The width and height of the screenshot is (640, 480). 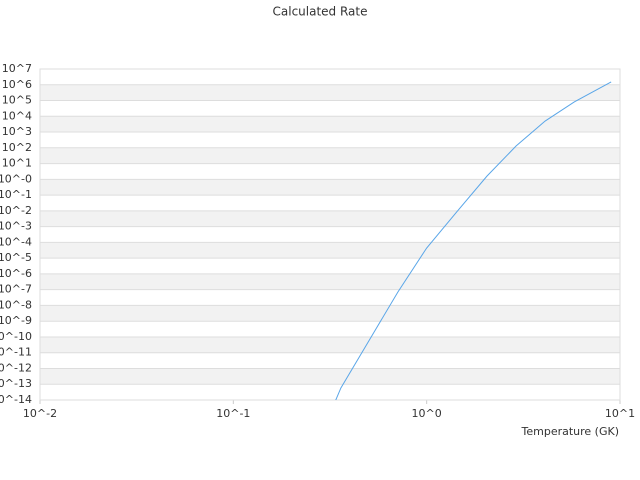 I want to click on y-tick-label: 10^-14, so click(x=16, y=399).